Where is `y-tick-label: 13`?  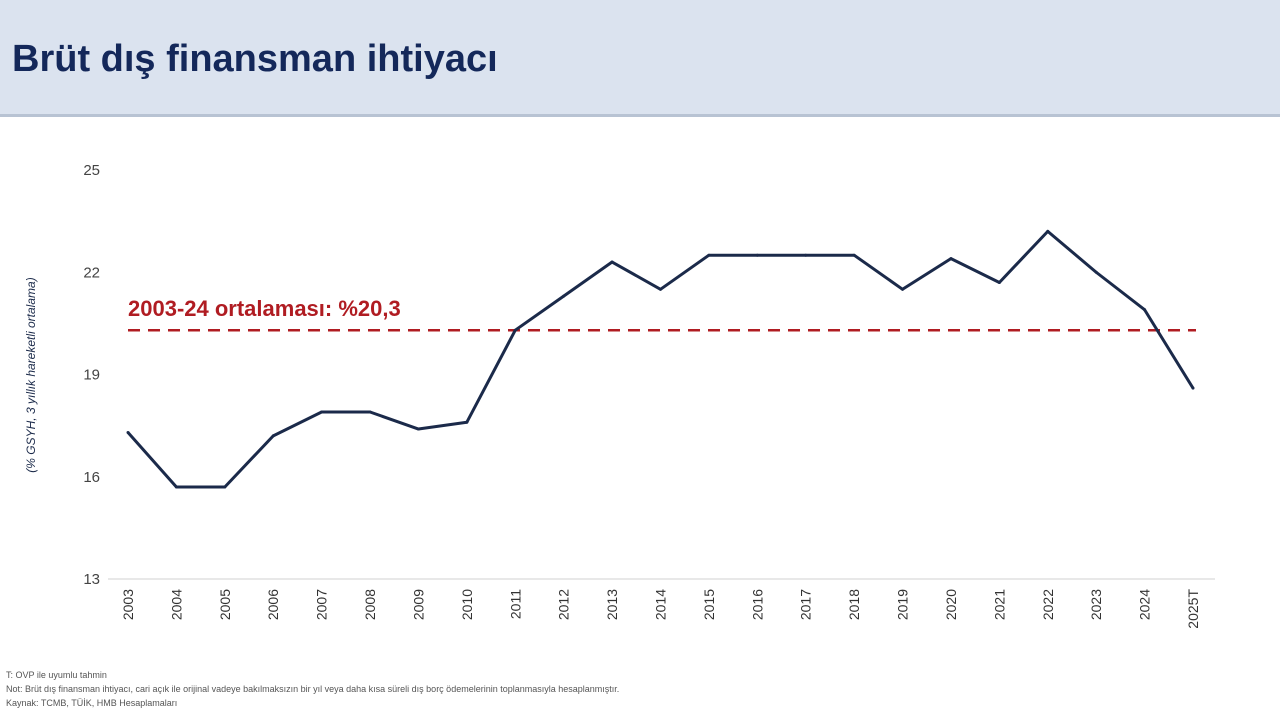
y-tick-label: 13 is located at coordinates (91, 579).